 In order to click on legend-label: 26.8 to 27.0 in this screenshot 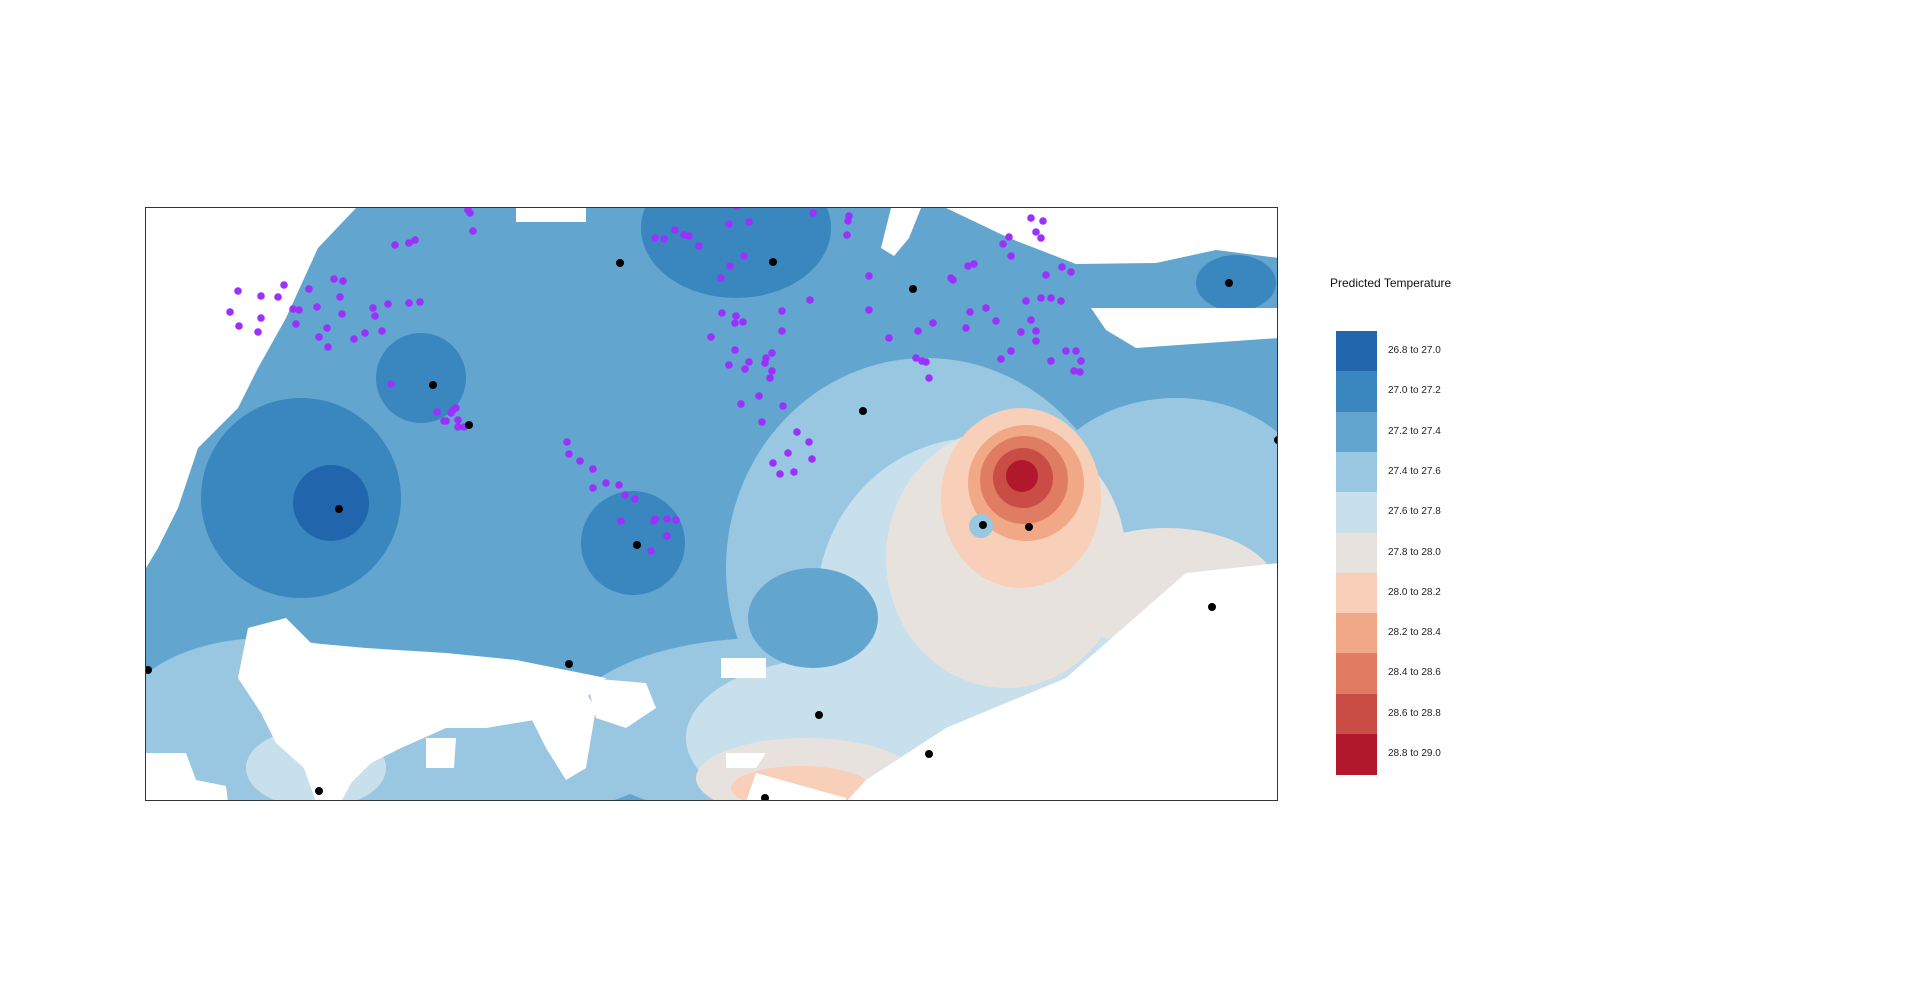, I will do `click(1414, 350)`.